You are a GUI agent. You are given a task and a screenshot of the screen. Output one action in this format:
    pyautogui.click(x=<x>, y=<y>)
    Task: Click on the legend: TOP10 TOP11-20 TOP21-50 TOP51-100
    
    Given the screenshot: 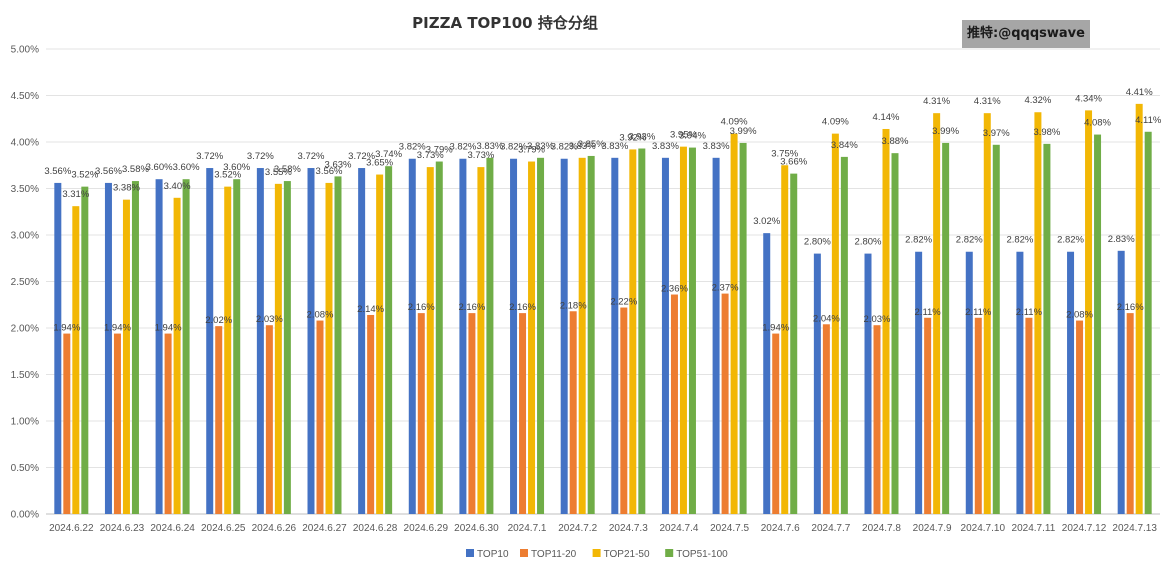 What is the action you would take?
    pyautogui.click(x=597, y=554)
    